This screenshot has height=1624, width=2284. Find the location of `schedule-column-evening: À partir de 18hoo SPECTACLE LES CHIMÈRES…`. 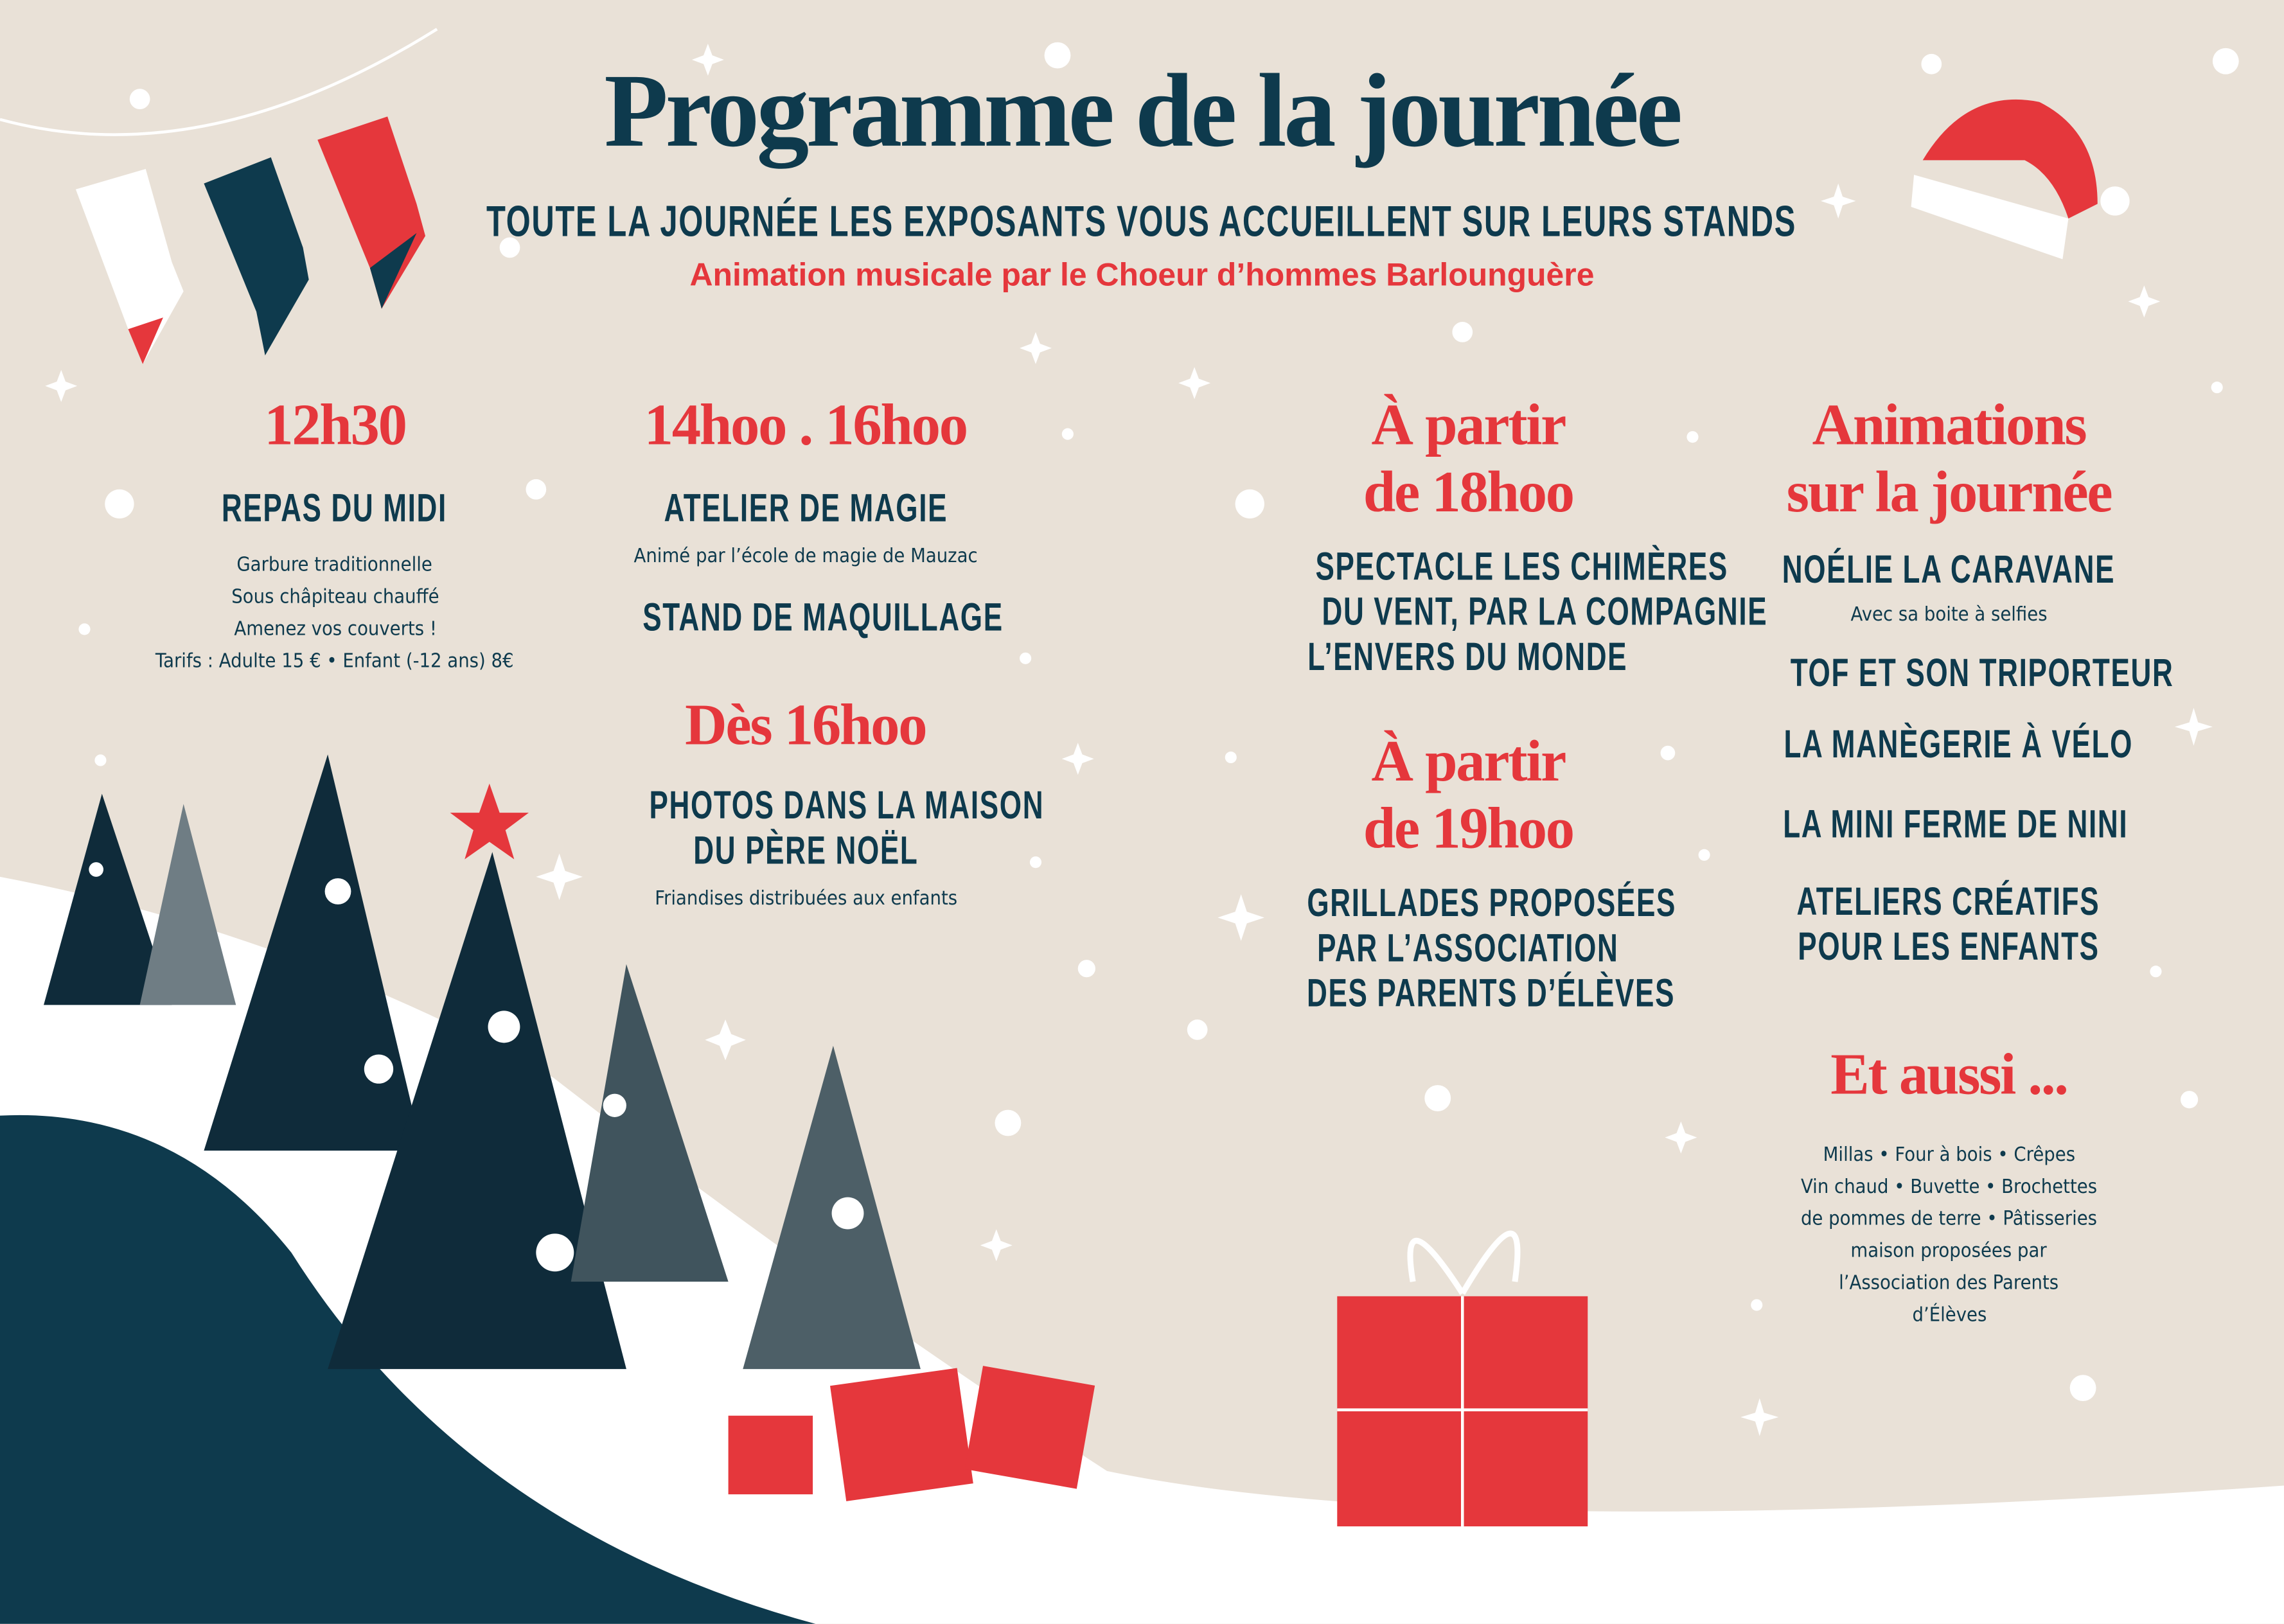

schedule-column-evening: À partir de 18hoo SPECTACLE LES CHIMÈRES… is located at coordinates (1501, 704).